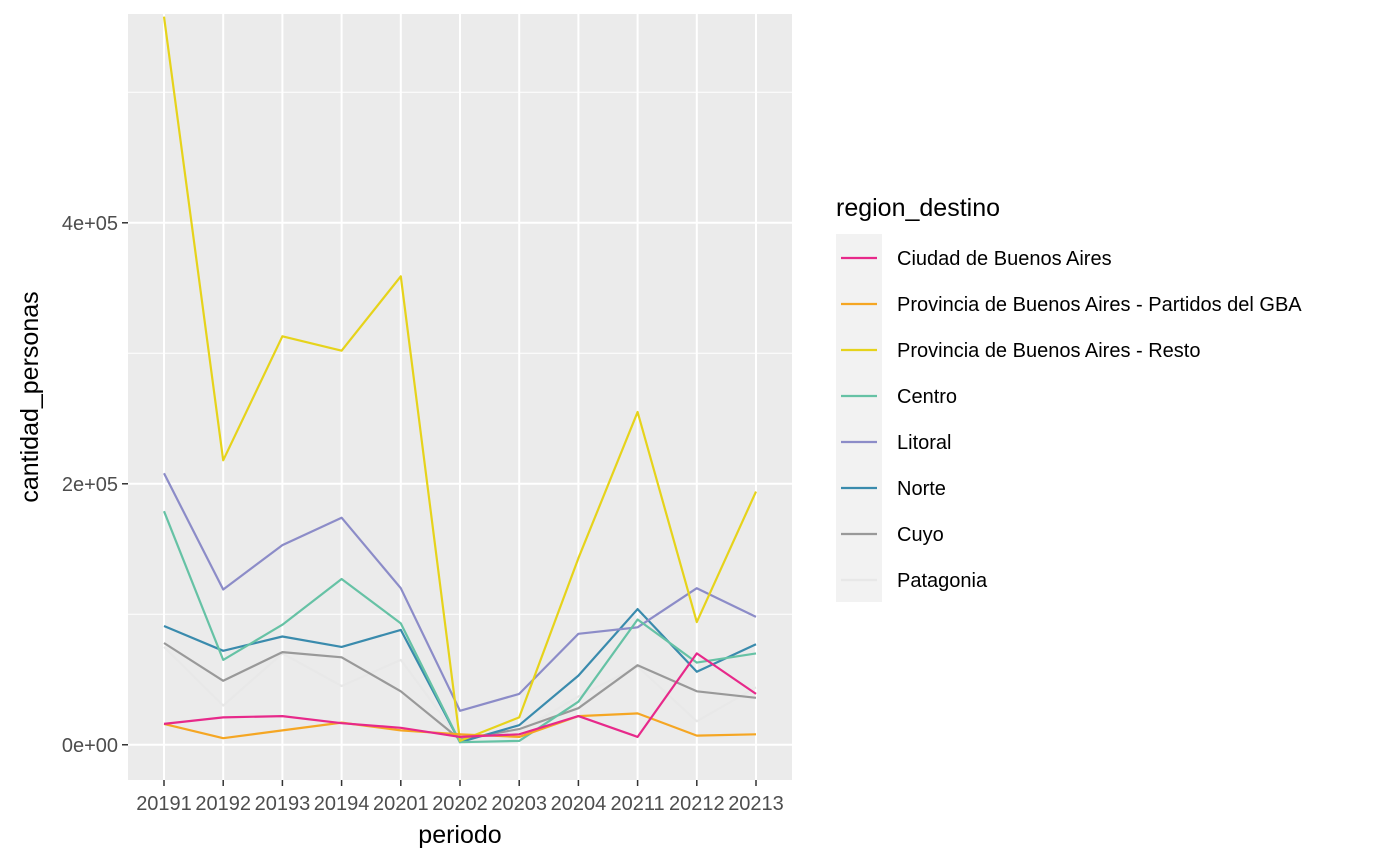 The image size is (1400, 865). What do you see at coordinates (519, 804) in the screenshot?
I see `x-tick-label: 20203` at bounding box center [519, 804].